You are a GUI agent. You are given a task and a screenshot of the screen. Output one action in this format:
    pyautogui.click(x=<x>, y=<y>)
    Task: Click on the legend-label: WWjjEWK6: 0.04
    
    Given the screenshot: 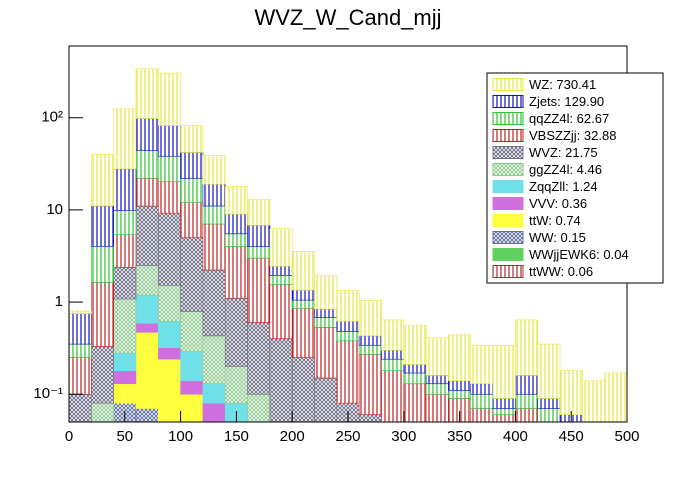 What is the action you would take?
    pyautogui.click(x=579, y=254)
    